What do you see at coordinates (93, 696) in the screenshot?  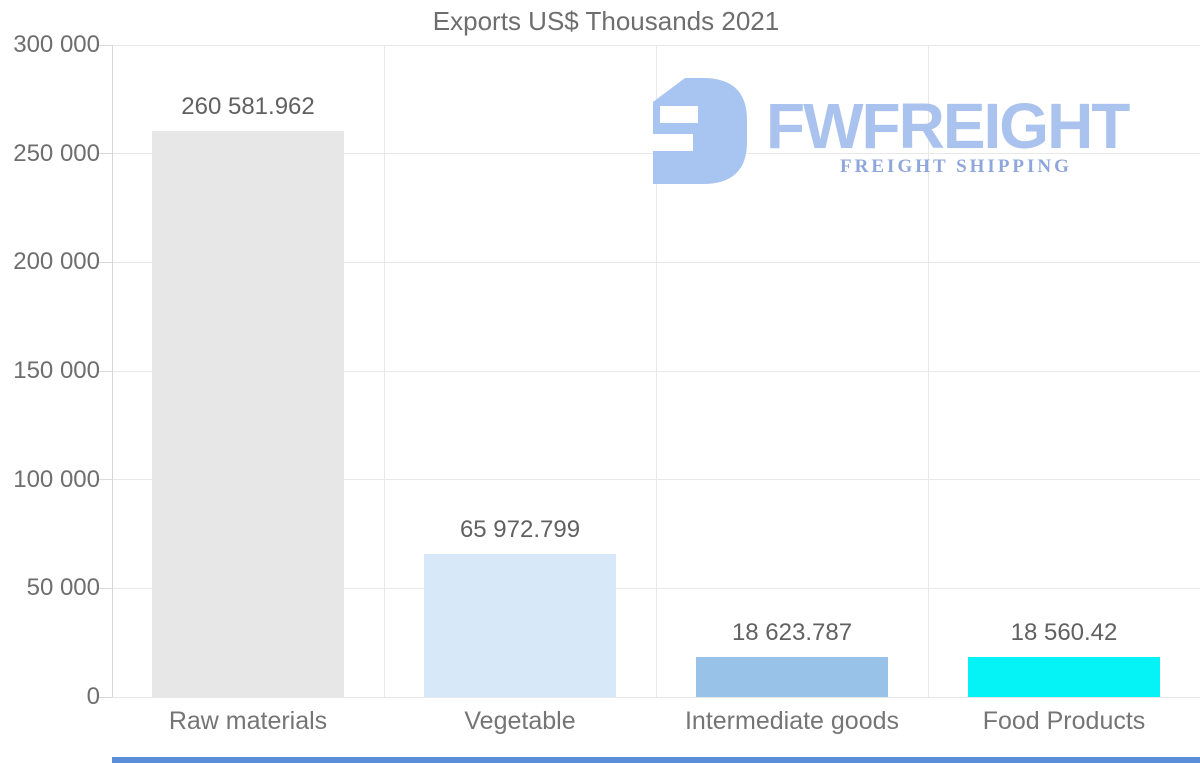 I see `y-axis-label: 0` at bounding box center [93, 696].